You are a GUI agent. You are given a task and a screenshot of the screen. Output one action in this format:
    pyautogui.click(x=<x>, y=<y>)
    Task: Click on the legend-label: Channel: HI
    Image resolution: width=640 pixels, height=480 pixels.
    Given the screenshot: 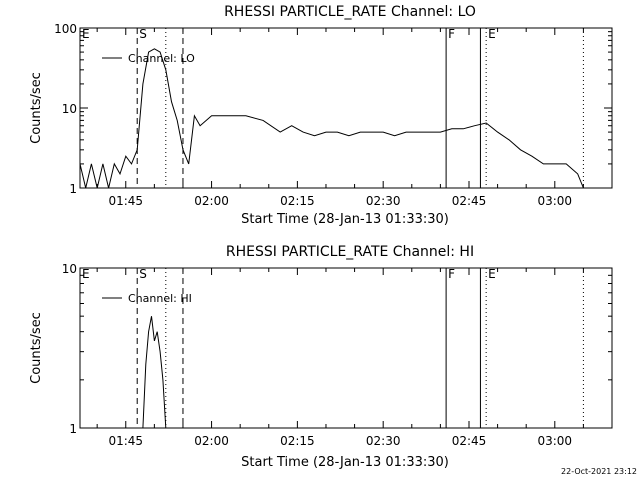 What is the action you would take?
    pyautogui.click(x=160, y=298)
    